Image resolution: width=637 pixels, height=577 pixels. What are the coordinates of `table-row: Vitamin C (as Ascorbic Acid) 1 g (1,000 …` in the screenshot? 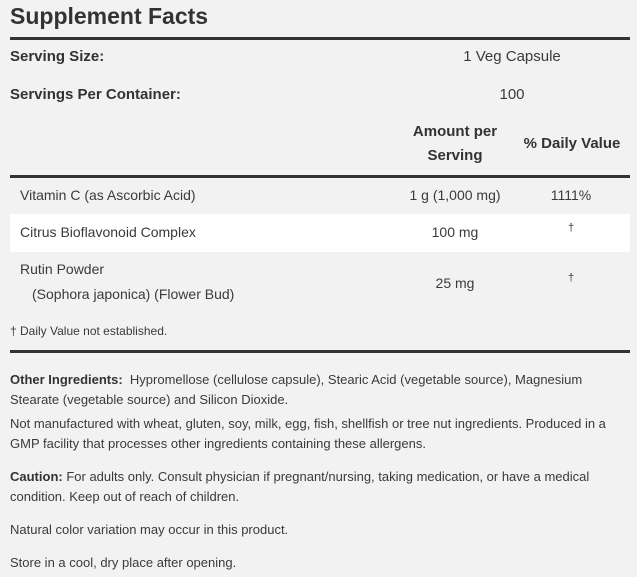 It's located at (320, 196).